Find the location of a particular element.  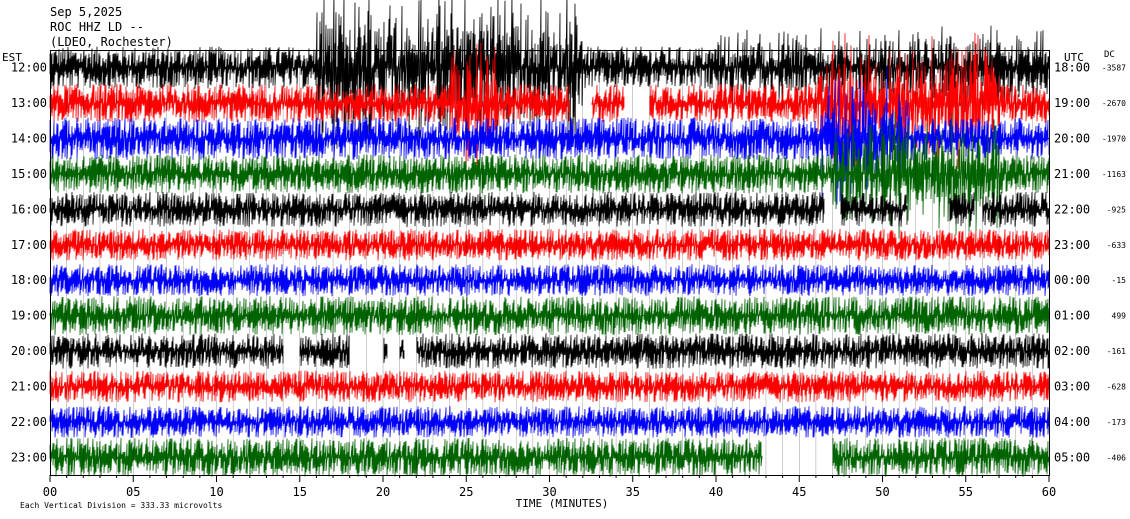

x-tick-label: 50 is located at coordinates (882, 492).